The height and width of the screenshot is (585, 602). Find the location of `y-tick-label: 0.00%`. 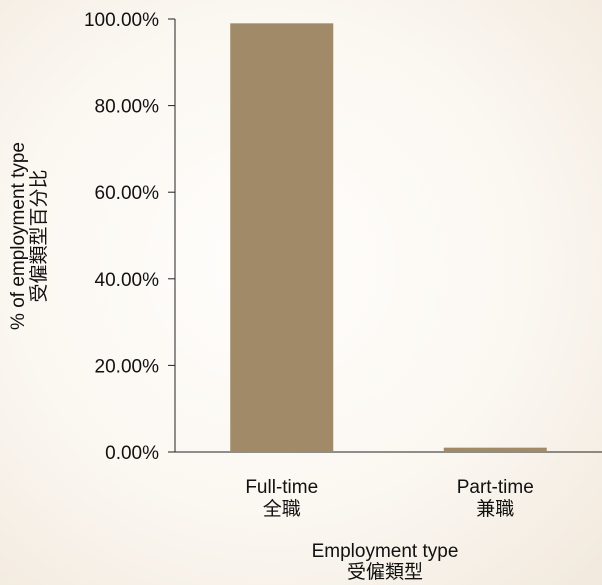

y-tick-label: 0.00% is located at coordinates (132, 453).